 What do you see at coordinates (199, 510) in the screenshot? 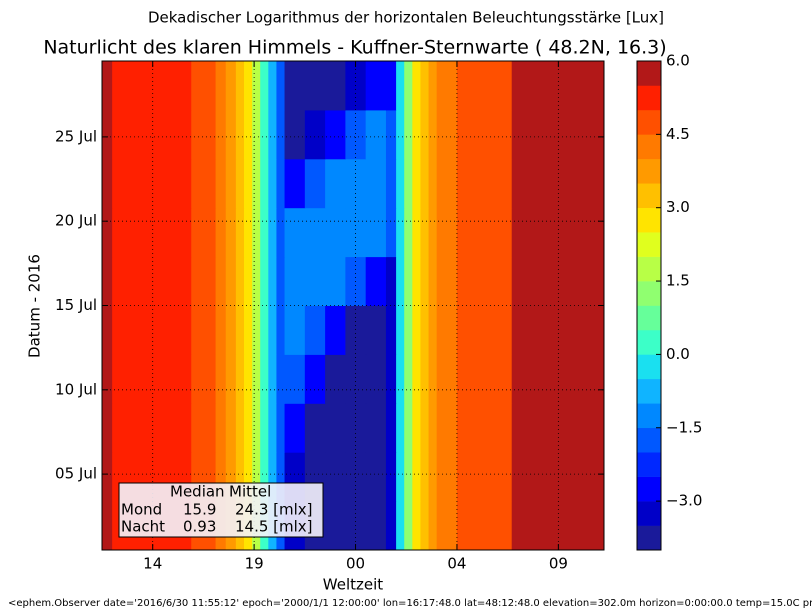
I see `stats-cell: 15.9` at bounding box center [199, 510].